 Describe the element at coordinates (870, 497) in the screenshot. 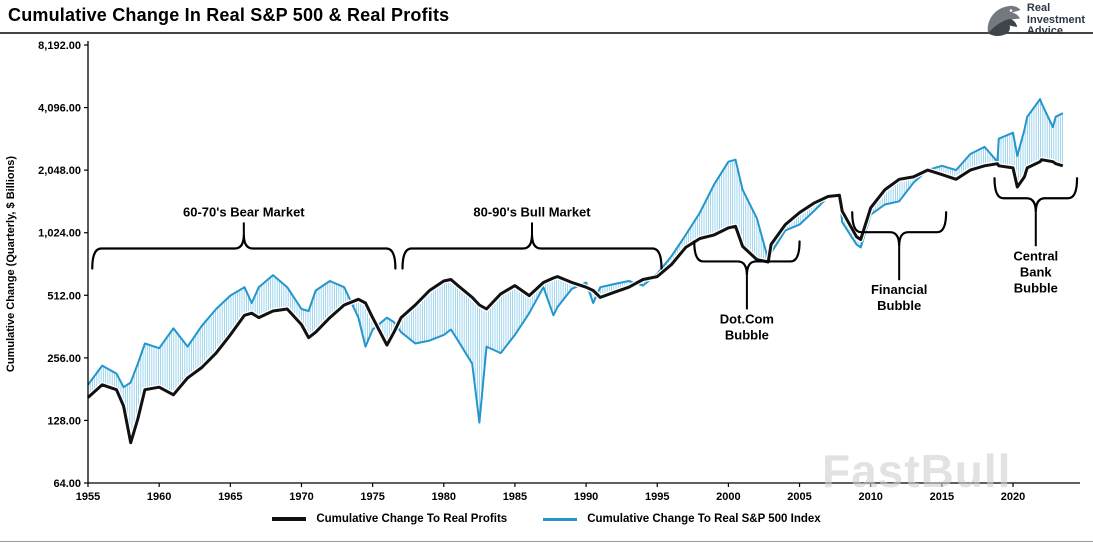

I see `x-tick-label: 2010` at that location.